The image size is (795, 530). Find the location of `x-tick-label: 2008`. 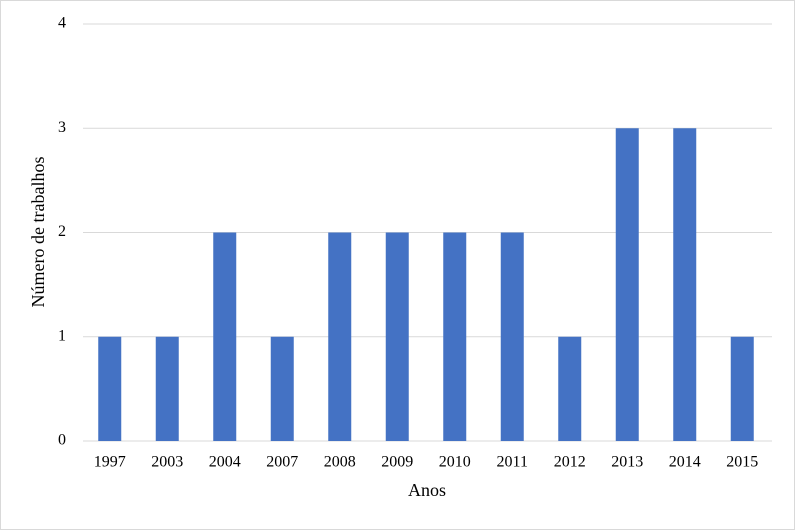

x-tick-label: 2008 is located at coordinates (340, 462).